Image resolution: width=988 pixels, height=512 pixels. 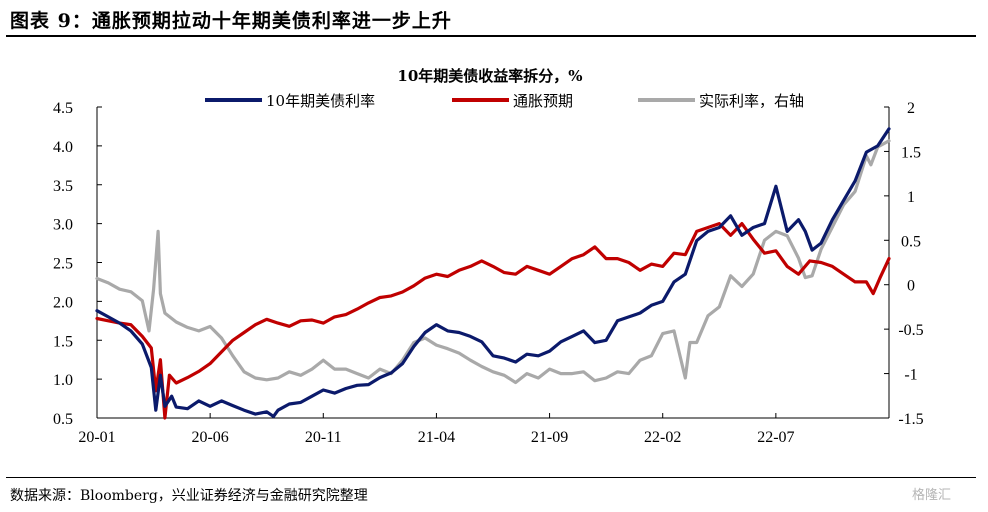 I want to click on x-tick-label: 21-04, so click(x=436, y=437).